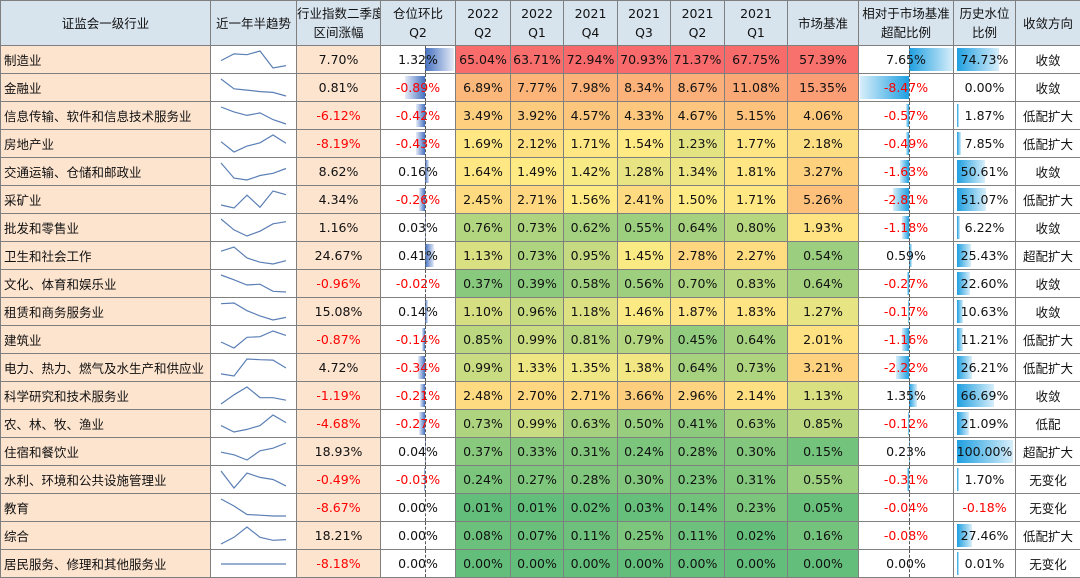 Image resolution: width=1080 pixels, height=578 pixels. I want to click on quarter-weight-value: 0.28%, so click(590, 479).